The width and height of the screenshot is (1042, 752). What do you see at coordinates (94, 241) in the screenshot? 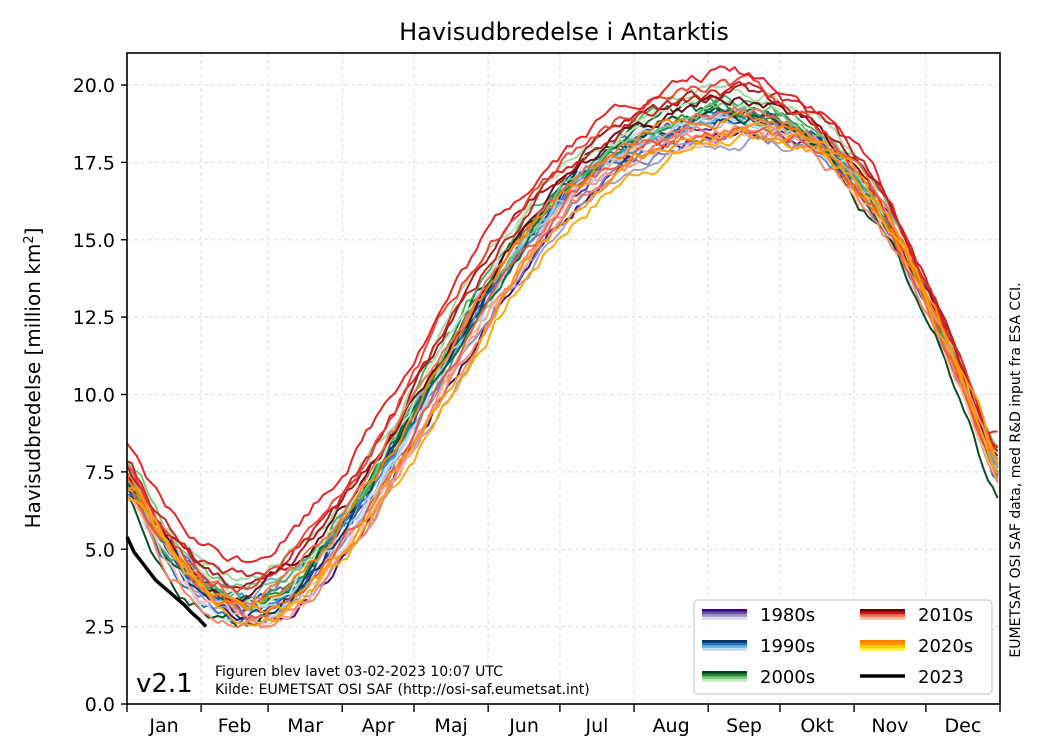
I see `y-tick-label: 15.0` at bounding box center [94, 241].